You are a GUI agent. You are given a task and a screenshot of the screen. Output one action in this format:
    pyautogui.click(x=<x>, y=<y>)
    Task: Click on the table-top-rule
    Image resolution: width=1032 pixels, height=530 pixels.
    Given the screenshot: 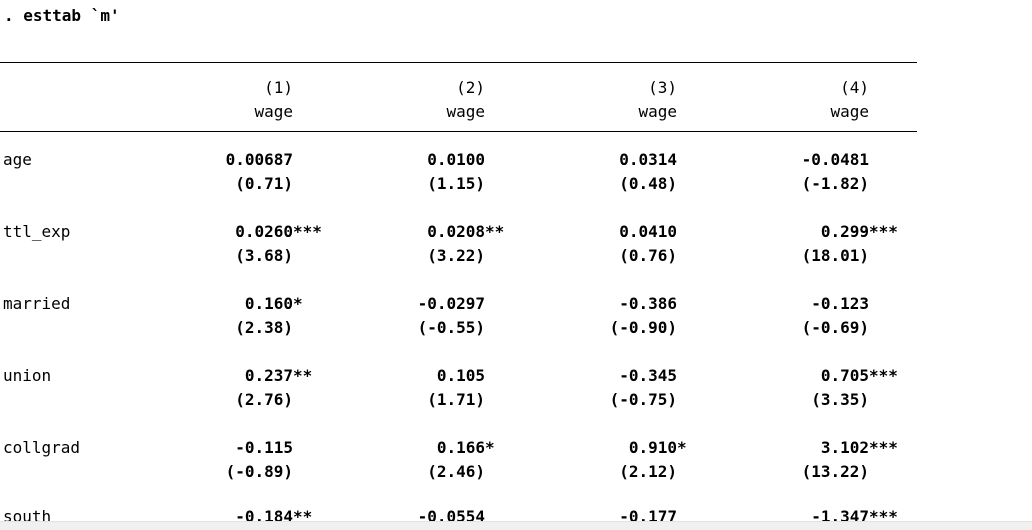 What is the action you would take?
    pyautogui.click(x=458, y=62)
    